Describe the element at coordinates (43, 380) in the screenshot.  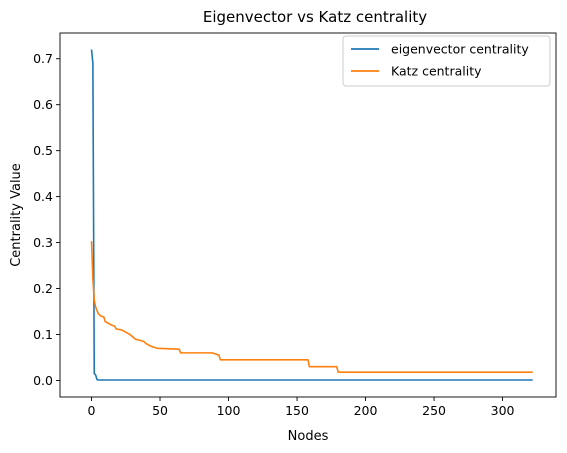
I see `y-tick-label: 0.0` at that location.